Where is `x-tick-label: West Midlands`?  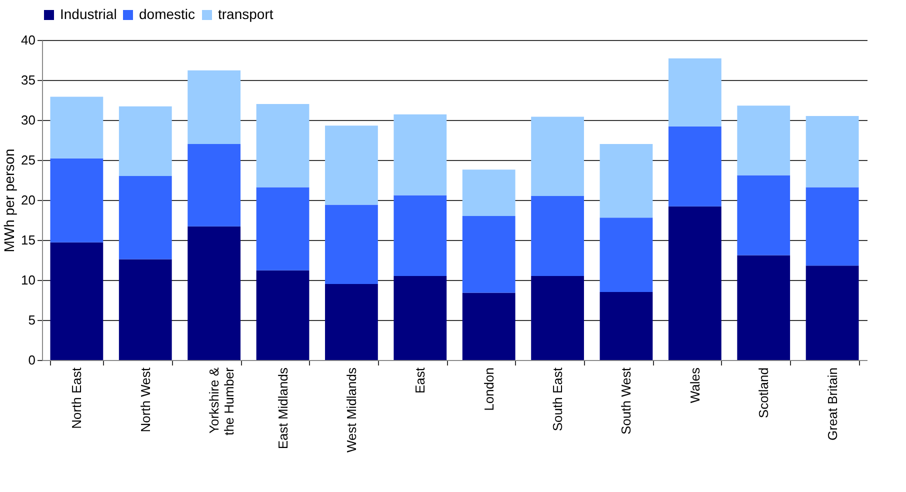 x-tick-label: West Midlands is located at coordinates (351, 410).